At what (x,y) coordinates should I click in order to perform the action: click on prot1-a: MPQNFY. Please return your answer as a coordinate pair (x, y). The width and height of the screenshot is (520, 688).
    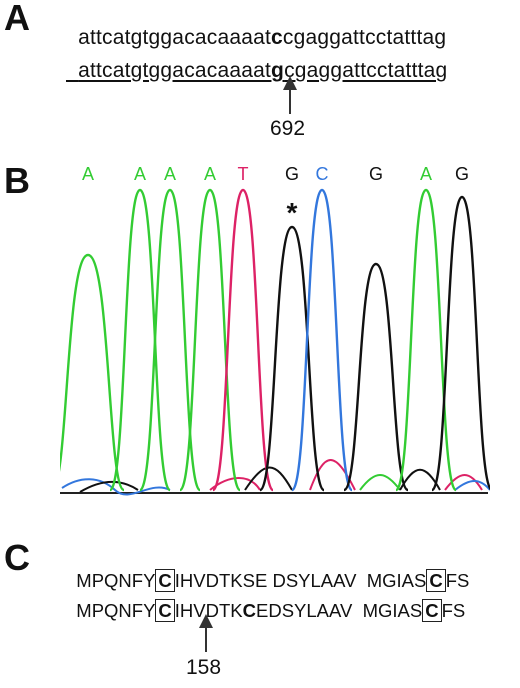
    Looking at the image, I should click on (116, 580).